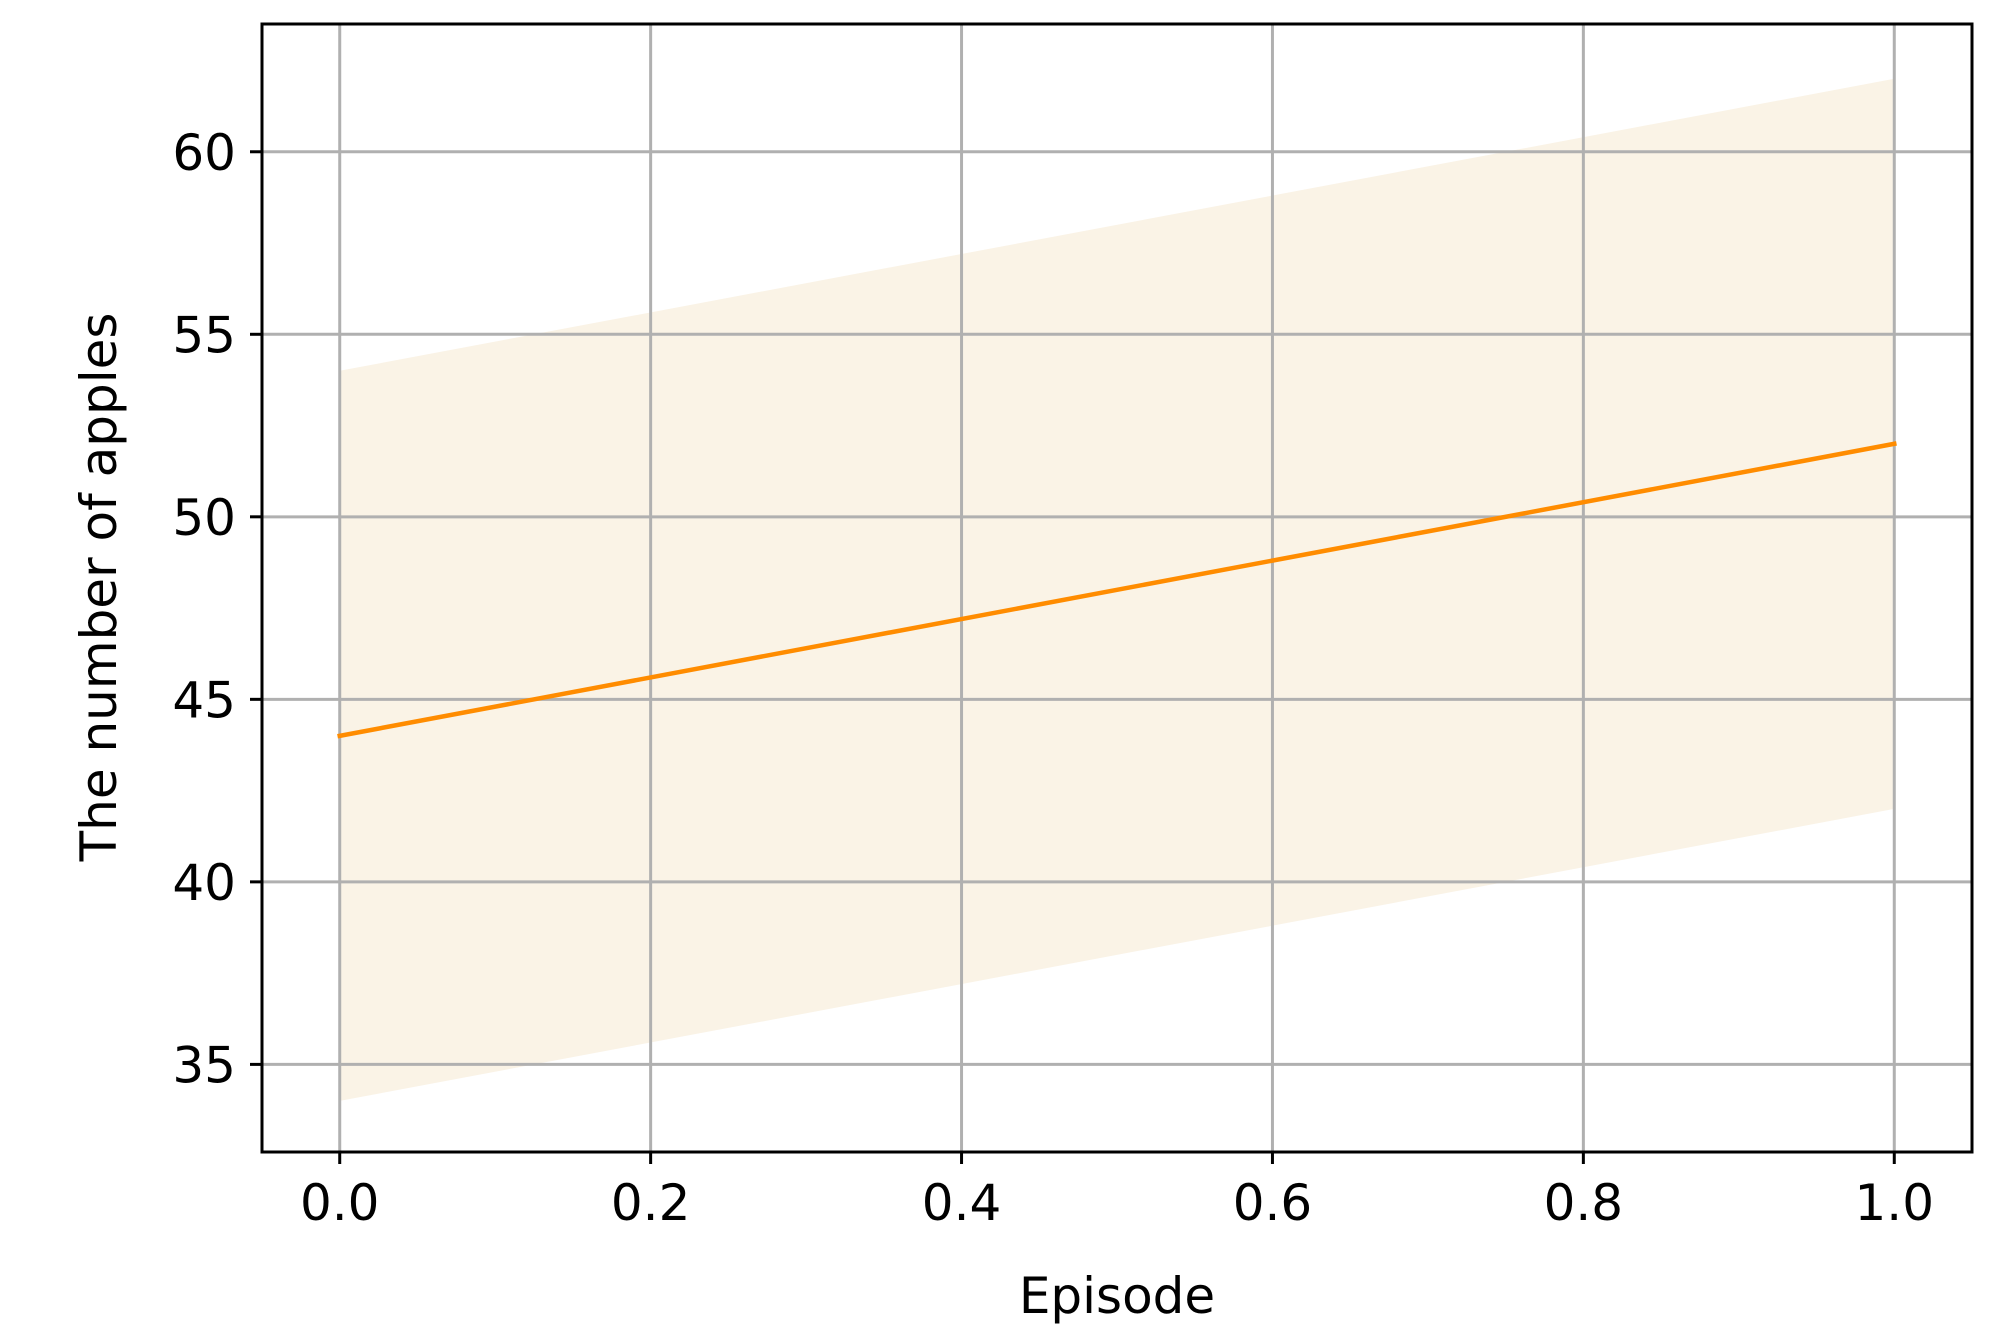  What do you see at coordinates (1895, 1203) in the screenshot?
I see `x-tick-label-5: 1.0` at bounding box center [1895, 1203].